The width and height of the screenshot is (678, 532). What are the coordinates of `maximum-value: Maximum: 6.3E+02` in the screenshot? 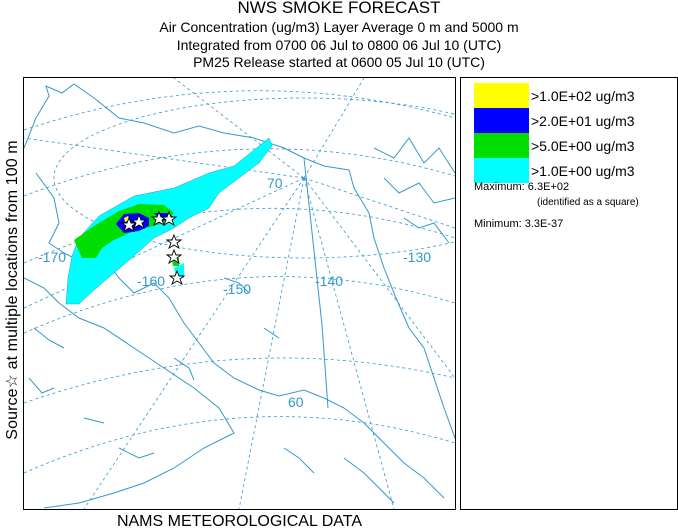 It's located at (522, 187).